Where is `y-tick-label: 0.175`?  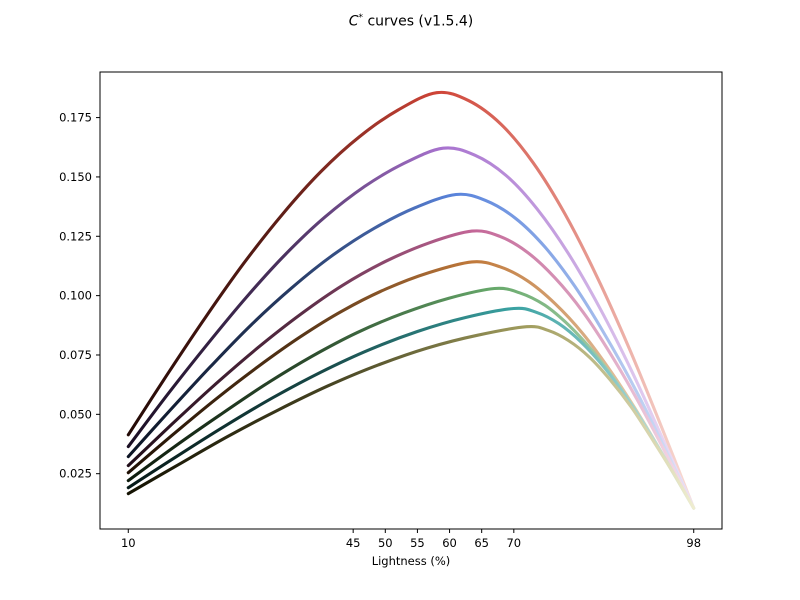
y-tick-label: 0.175 is located at coordinates (75, 118).